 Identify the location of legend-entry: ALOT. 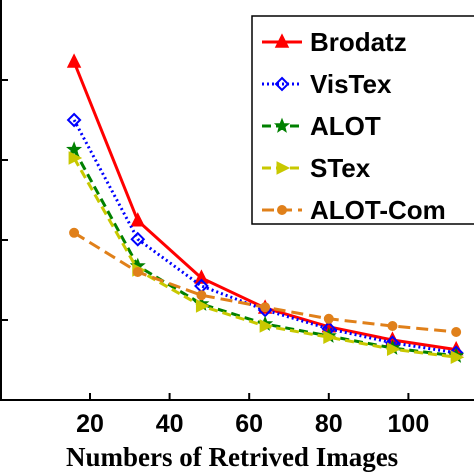
(321, 126).